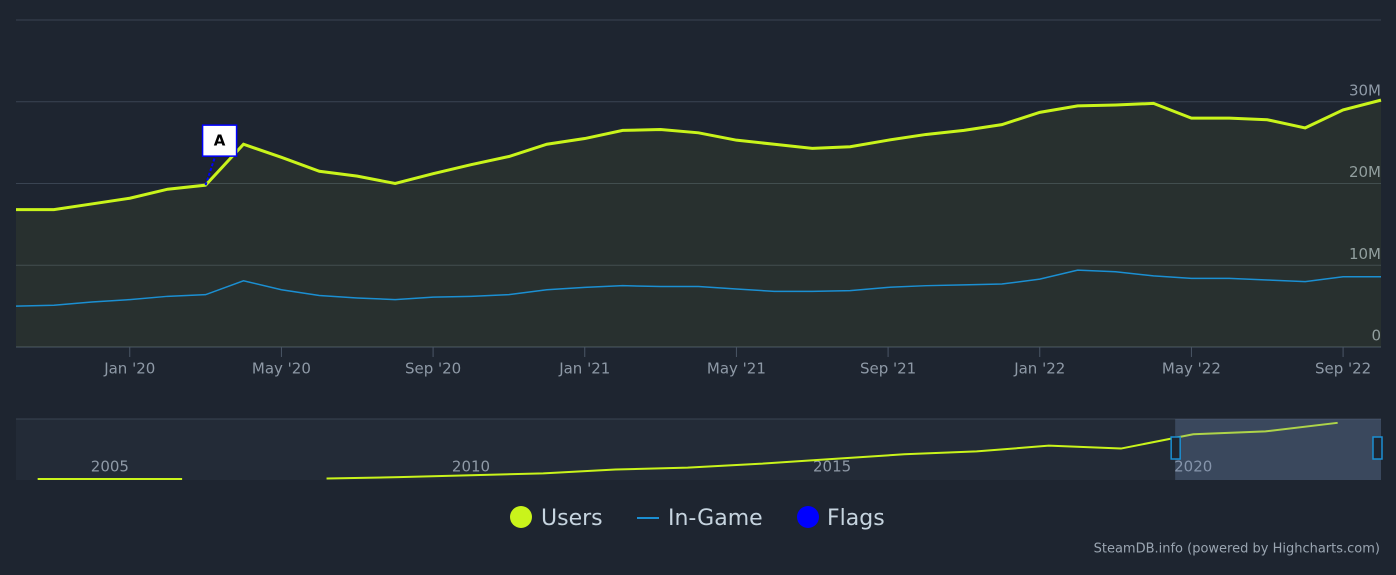 This screenshot has width=1396, height=575. I want to click on x-tick-label: May '20, so click(281, 369).